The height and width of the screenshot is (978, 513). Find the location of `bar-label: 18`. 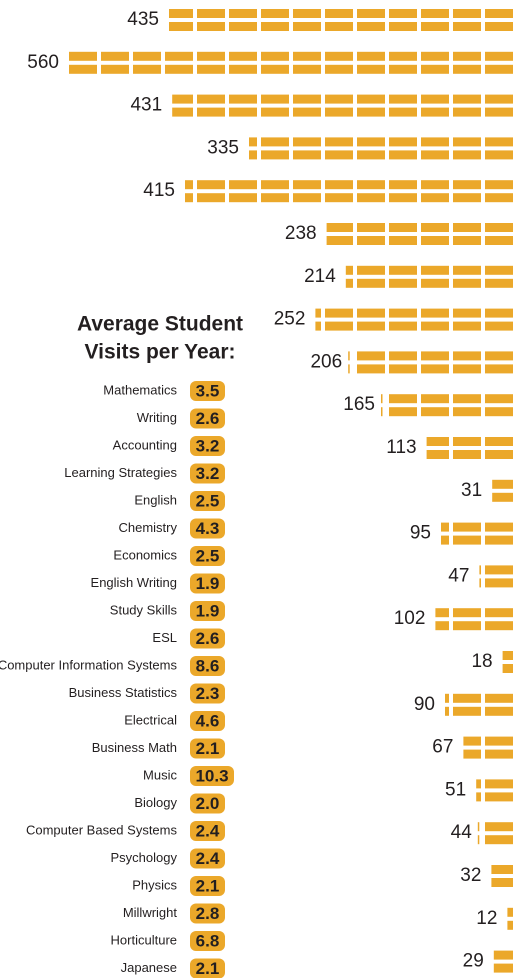

bar-label: 18 is located at coordinates (481, 661).